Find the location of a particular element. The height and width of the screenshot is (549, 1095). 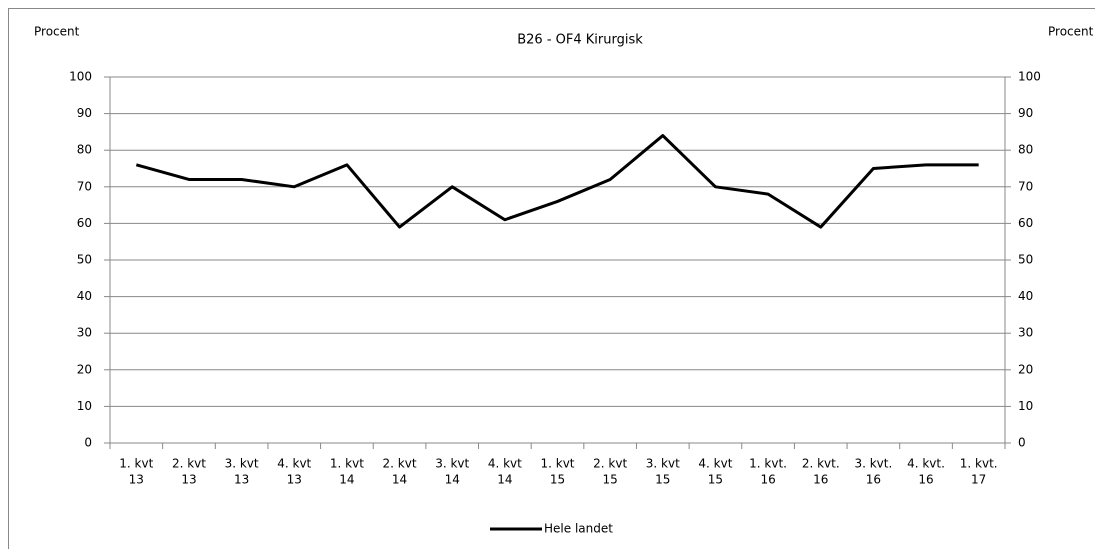

y2-tick-label: 70 is located at coordinates (1025, 186).